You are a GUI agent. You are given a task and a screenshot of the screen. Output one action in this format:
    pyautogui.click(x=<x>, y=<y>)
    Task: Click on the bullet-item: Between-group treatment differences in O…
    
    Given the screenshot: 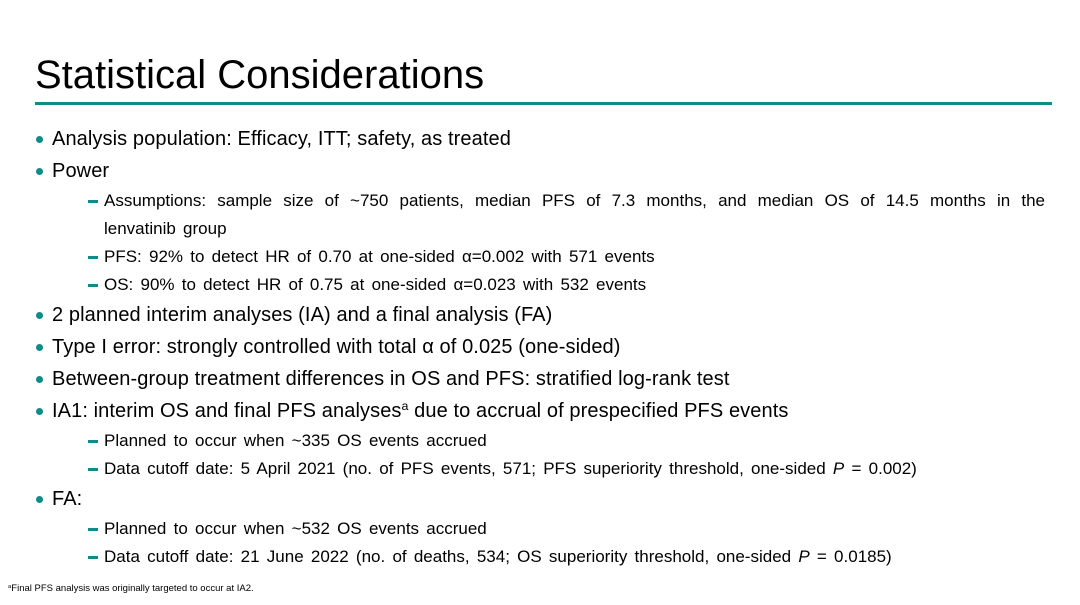 What is the action you would take?
    pyautogui.click(x=540, y=379)
    